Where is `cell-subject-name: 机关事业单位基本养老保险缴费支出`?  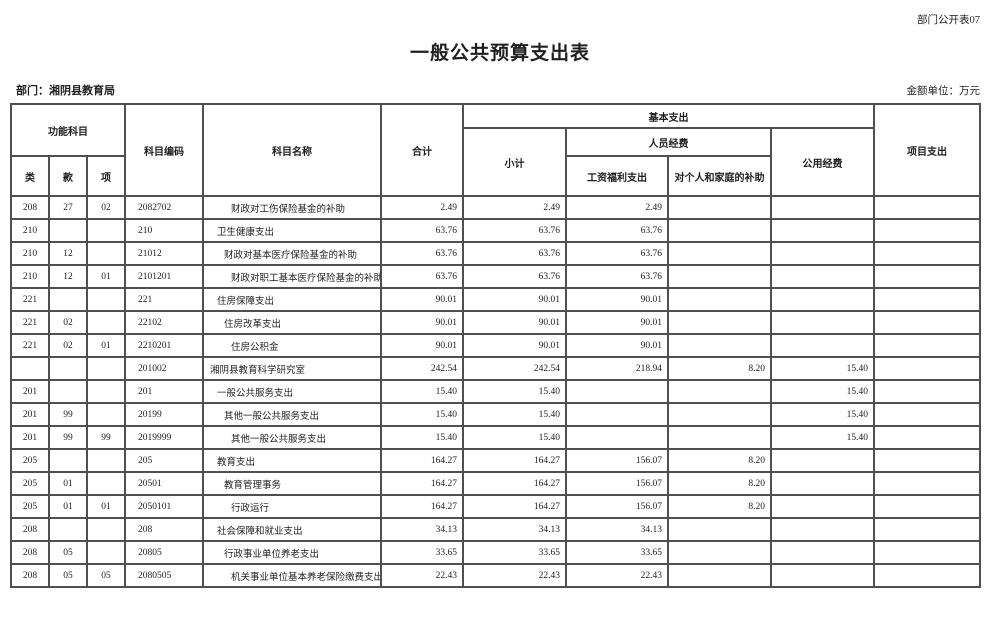 cell-subject-name: 机关事业单位基本养老保险缴费支出 is located at coordinates (292, 575).